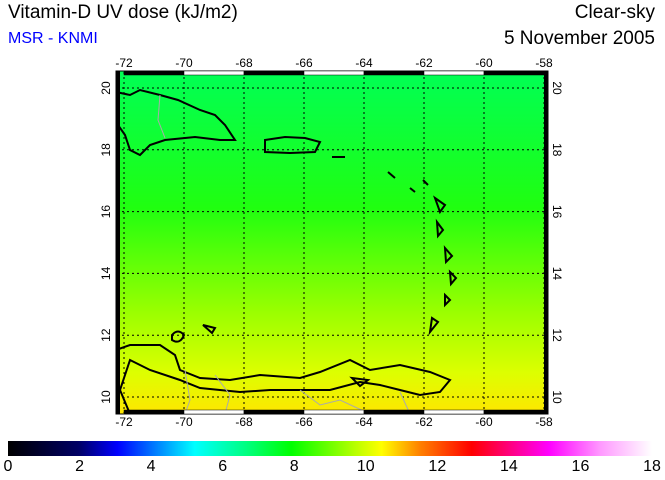 The width and height of the screenshot is (665, 480). I want to click on lat-label-left: 20, so click(106, 88).